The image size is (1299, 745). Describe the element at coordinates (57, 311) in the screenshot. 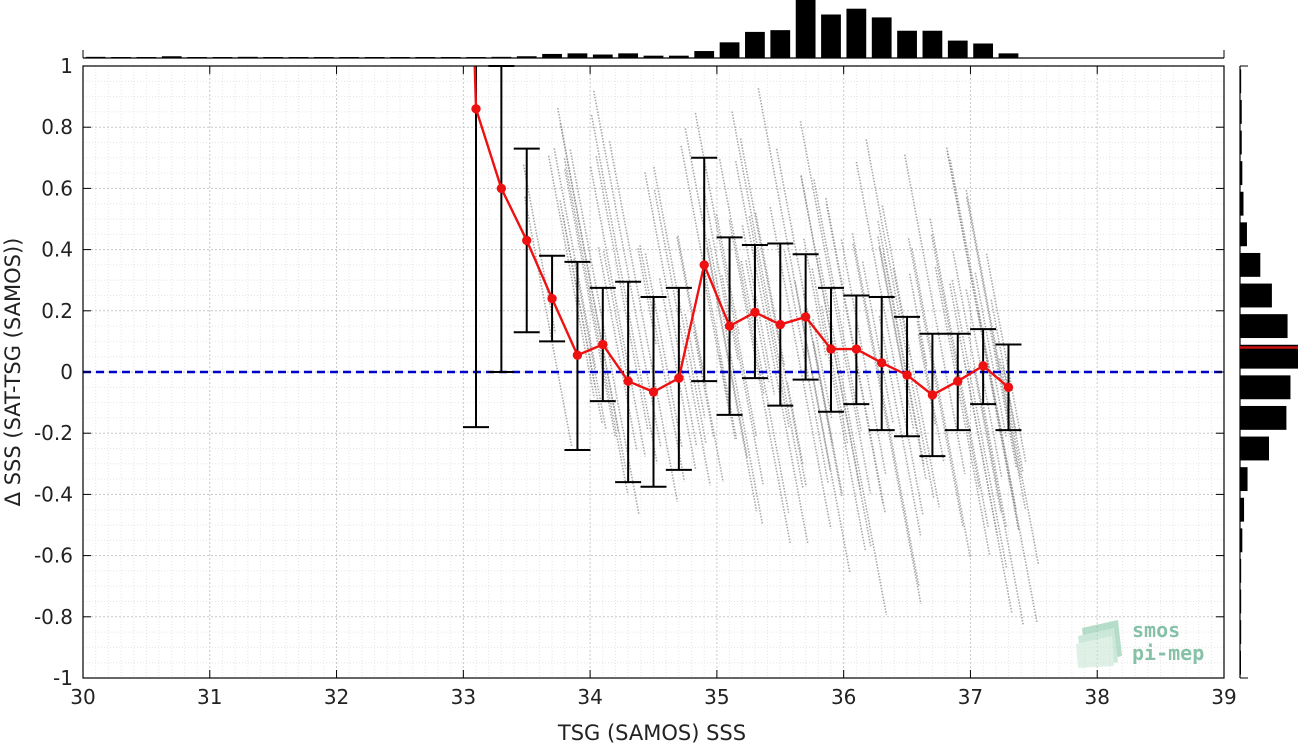

I see `y-tick-label: 0.2` at that location.